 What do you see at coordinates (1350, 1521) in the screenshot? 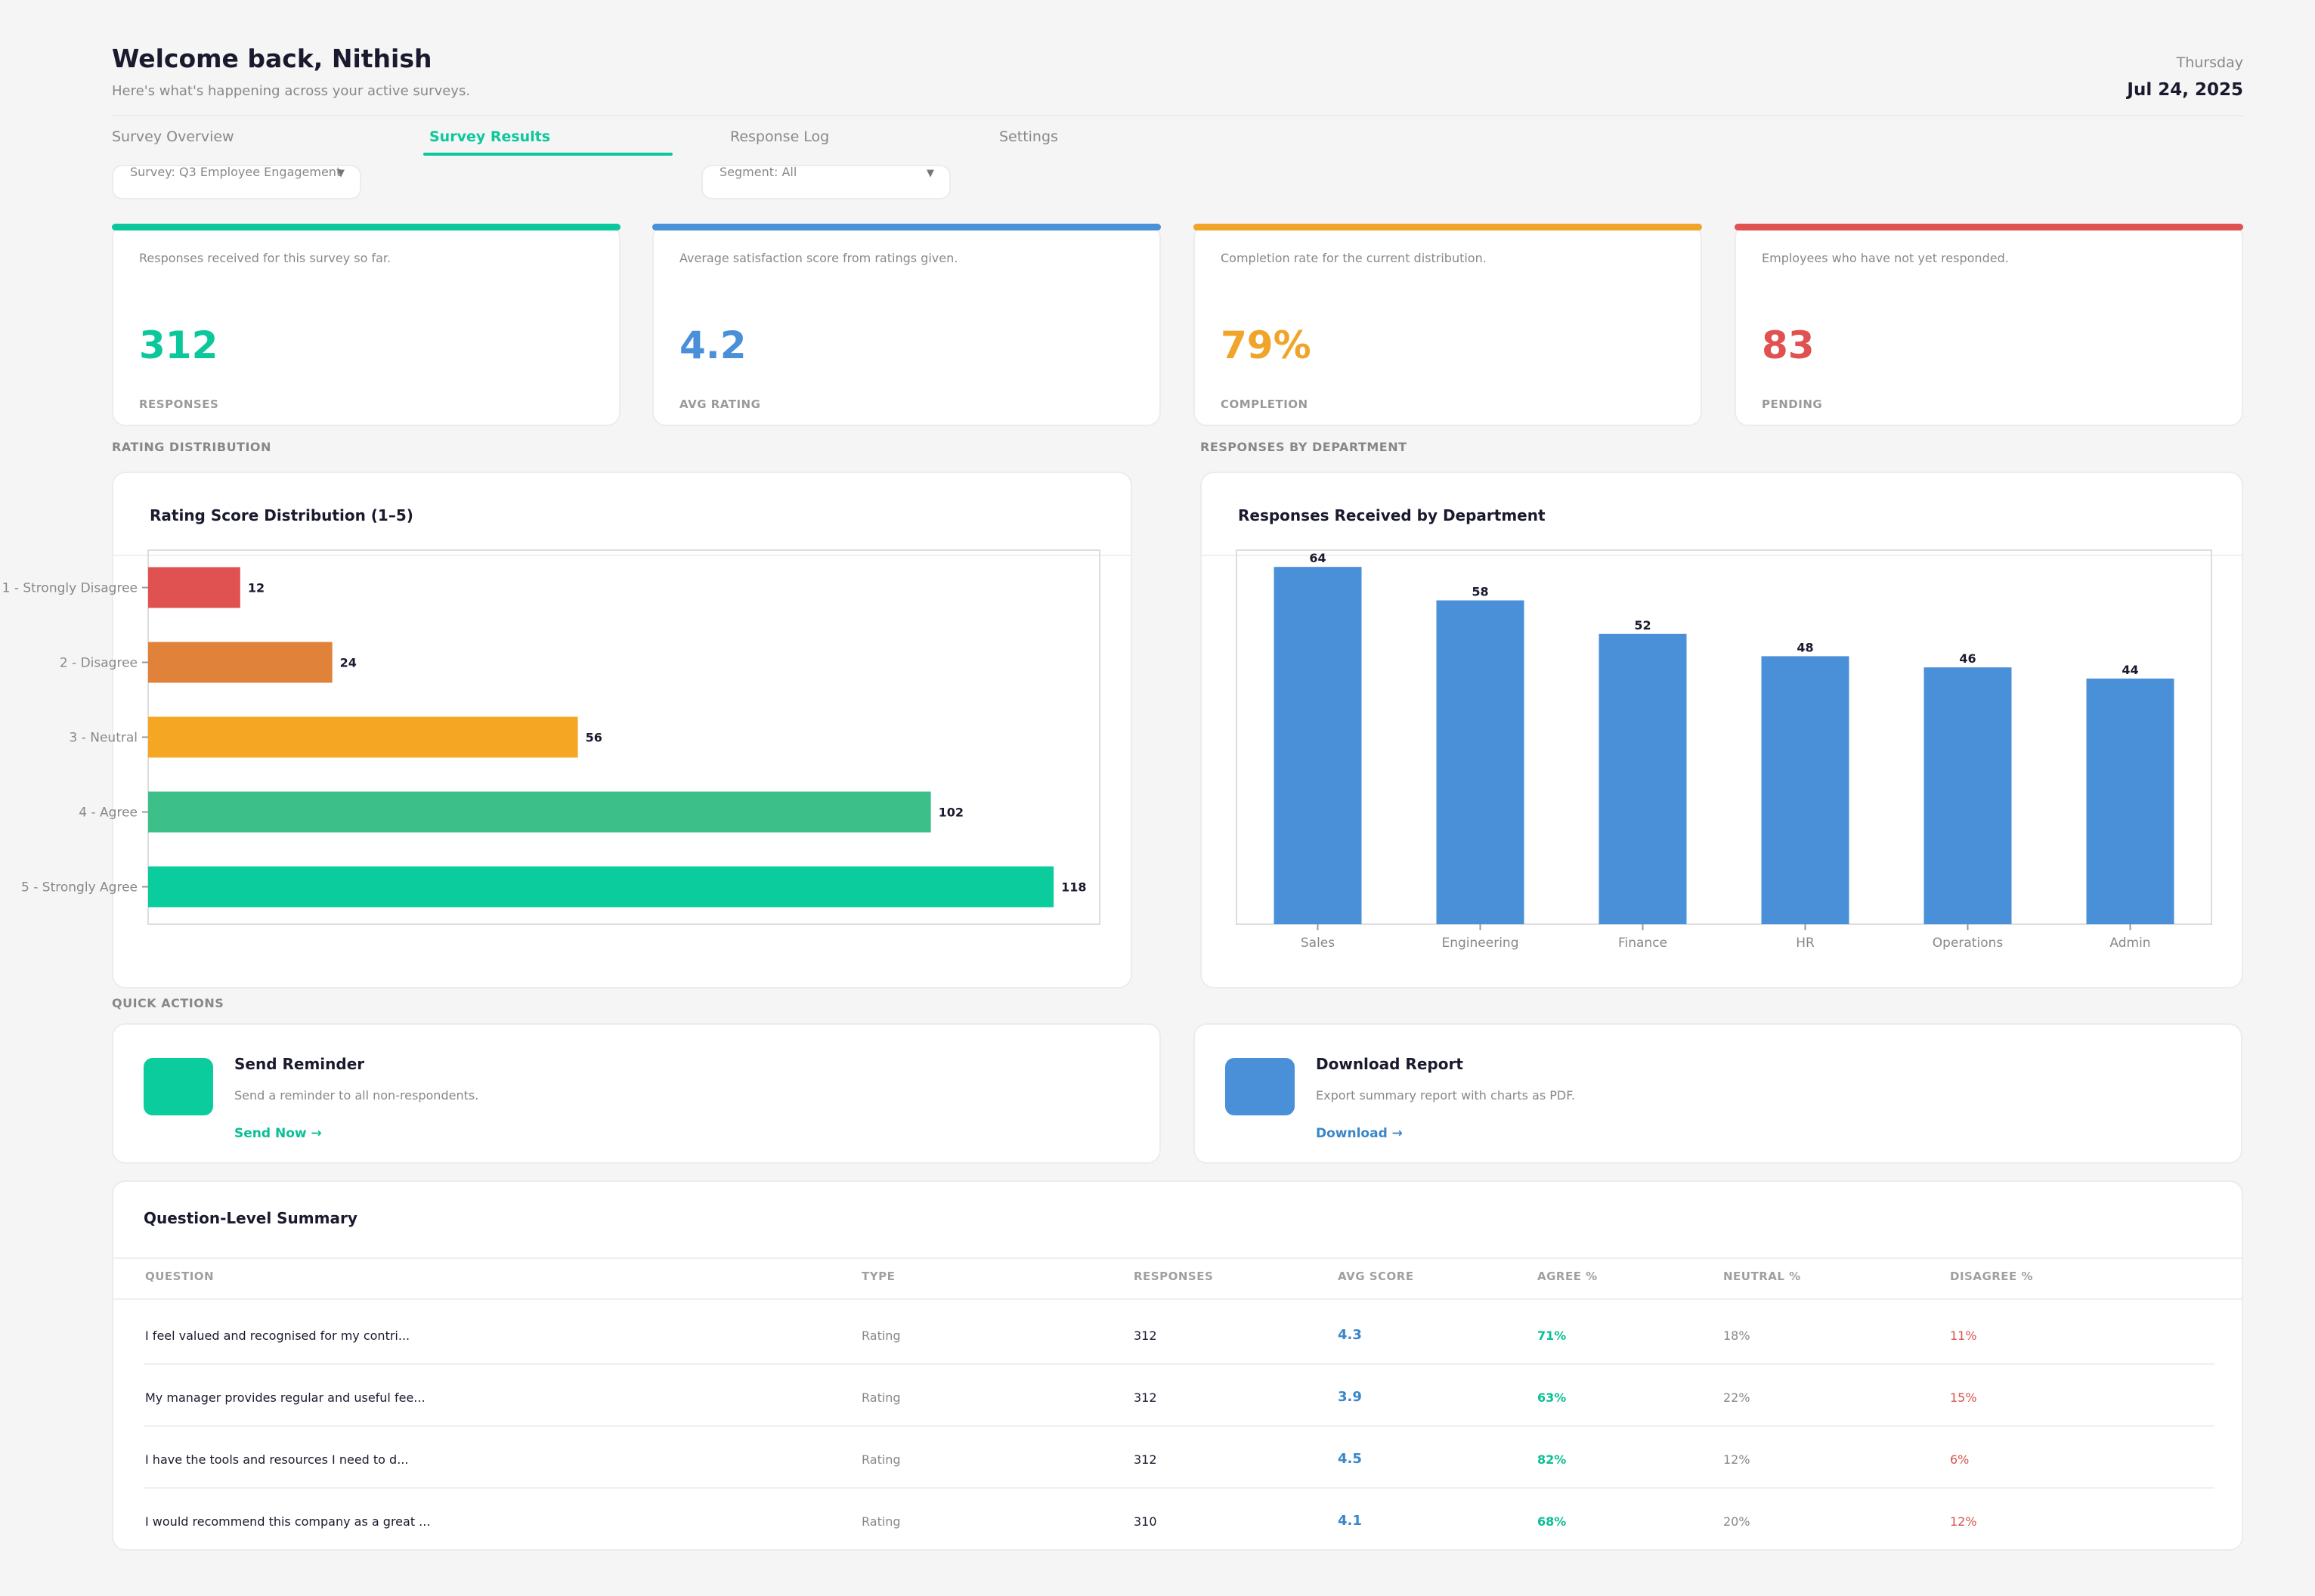
I see `cell-avg-score: 4.1` at bounding box center [1350, 1521].